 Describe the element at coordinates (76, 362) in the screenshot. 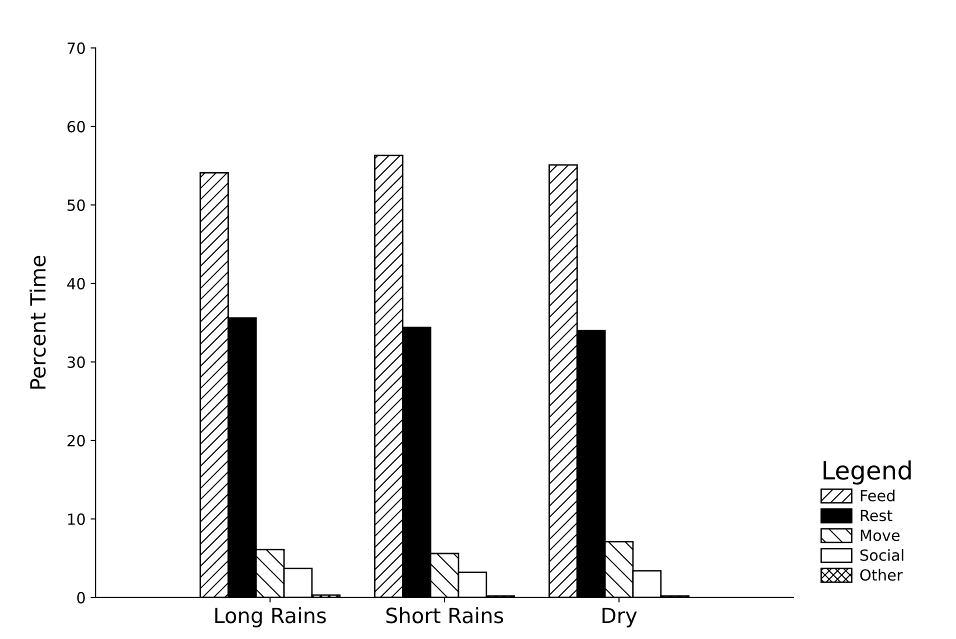

I see `y-tick-label: 30` at that location.